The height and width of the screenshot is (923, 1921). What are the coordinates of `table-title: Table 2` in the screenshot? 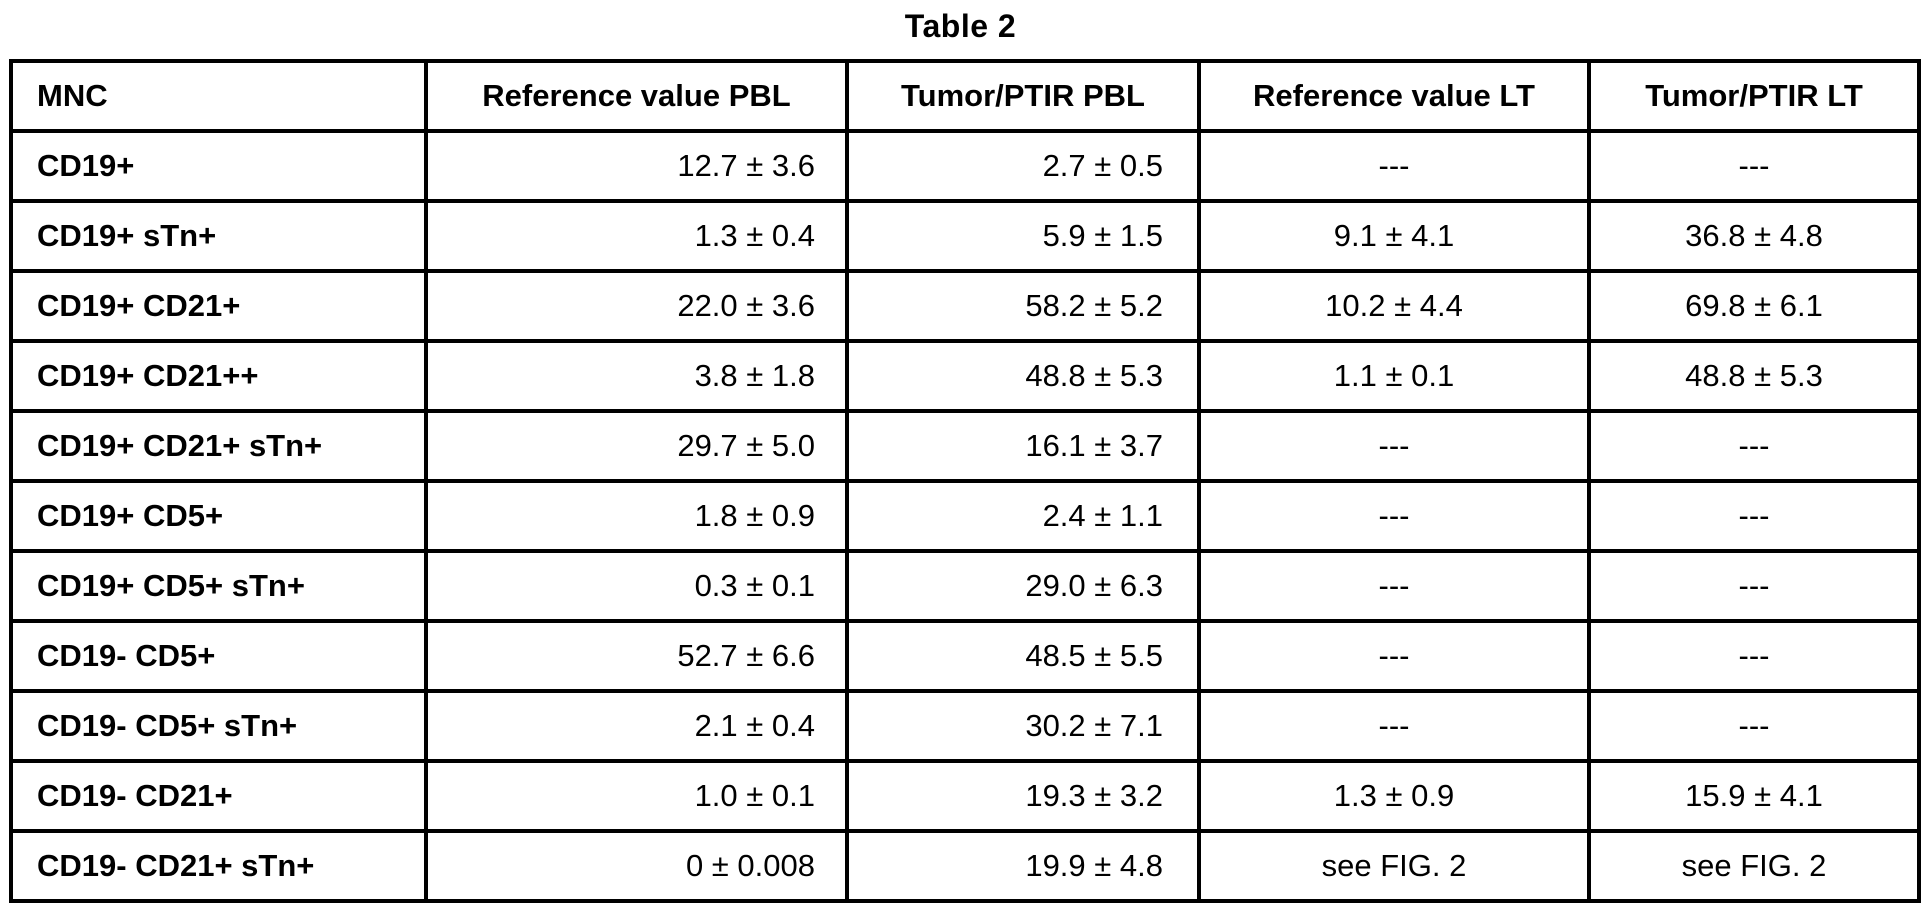 It's located at (960, 26).